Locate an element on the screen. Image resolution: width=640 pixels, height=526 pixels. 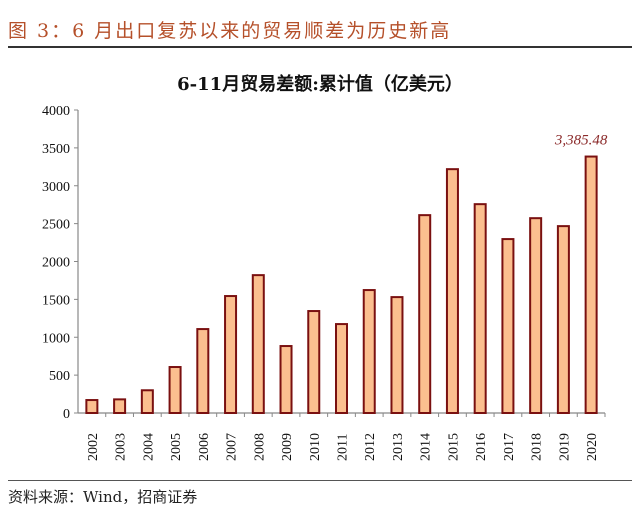
title-divider is located at coordinates (320, 47).